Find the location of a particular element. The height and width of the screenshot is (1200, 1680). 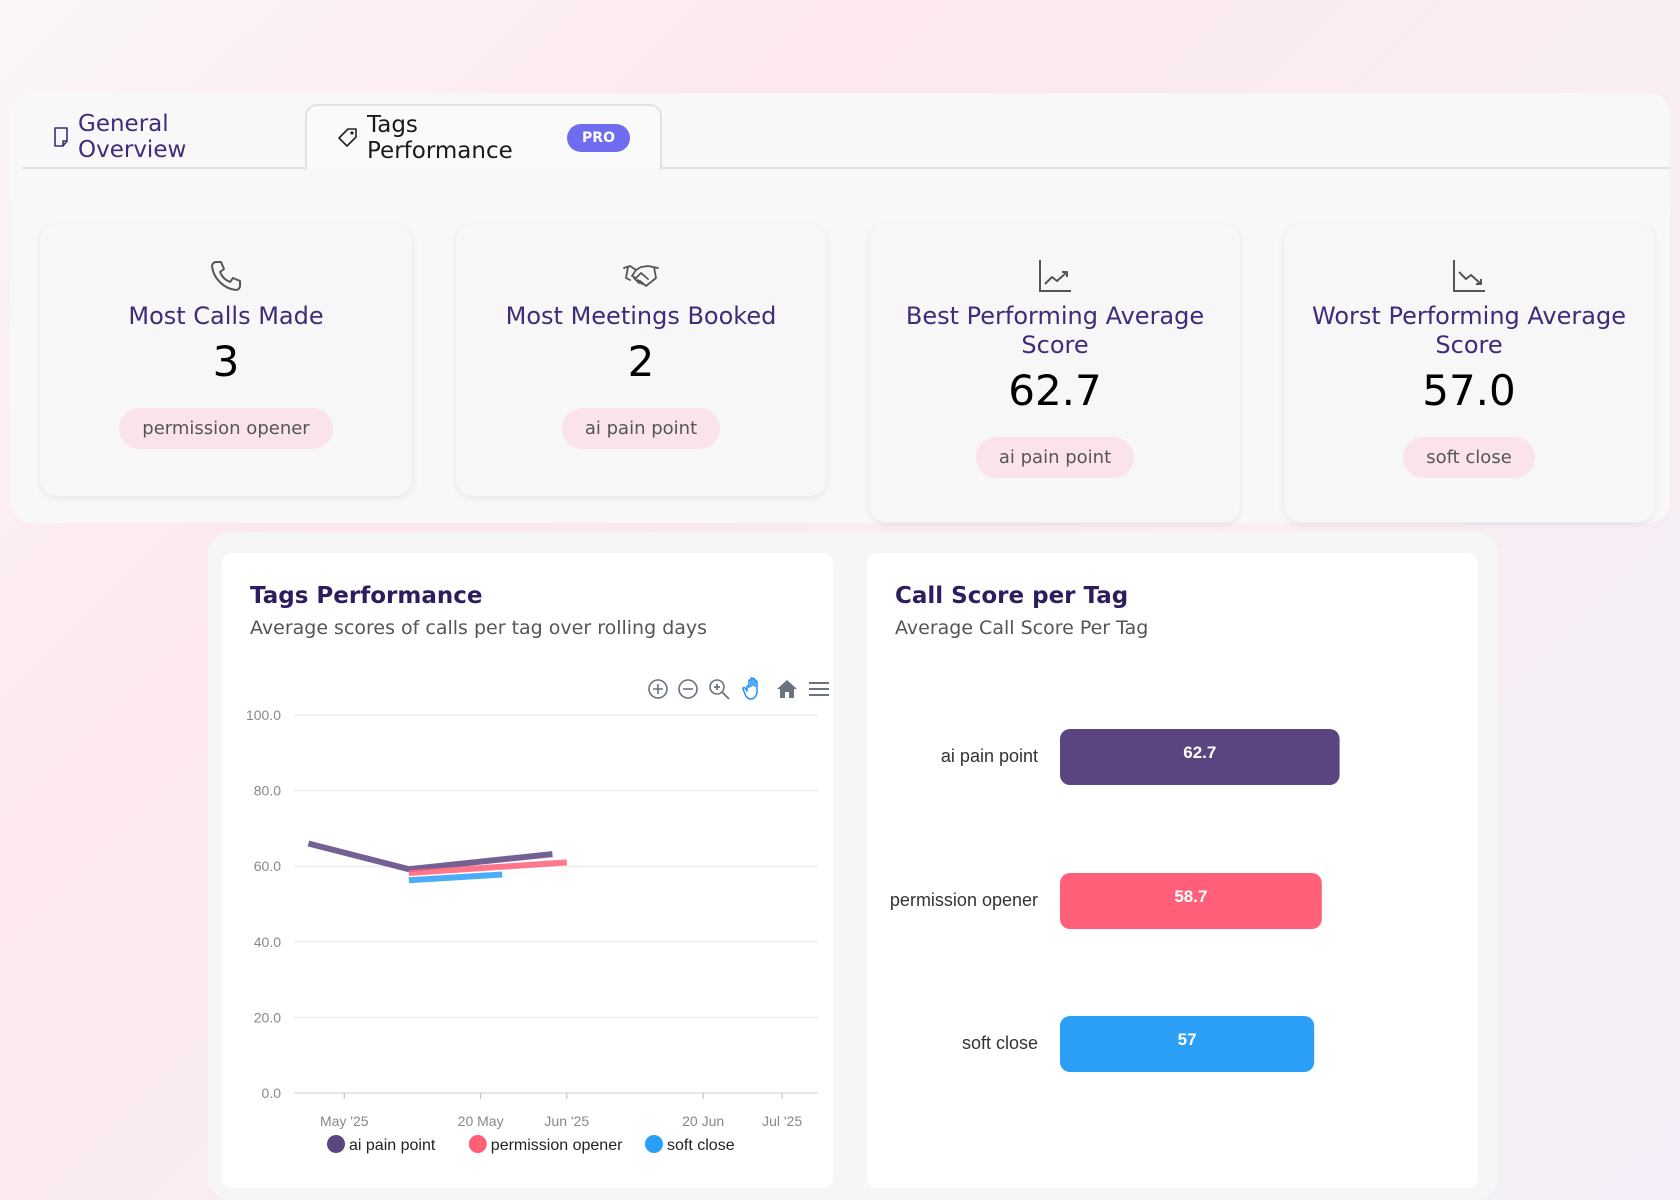

tab-general-overview: General Overview is located at coordinates (163, 136).